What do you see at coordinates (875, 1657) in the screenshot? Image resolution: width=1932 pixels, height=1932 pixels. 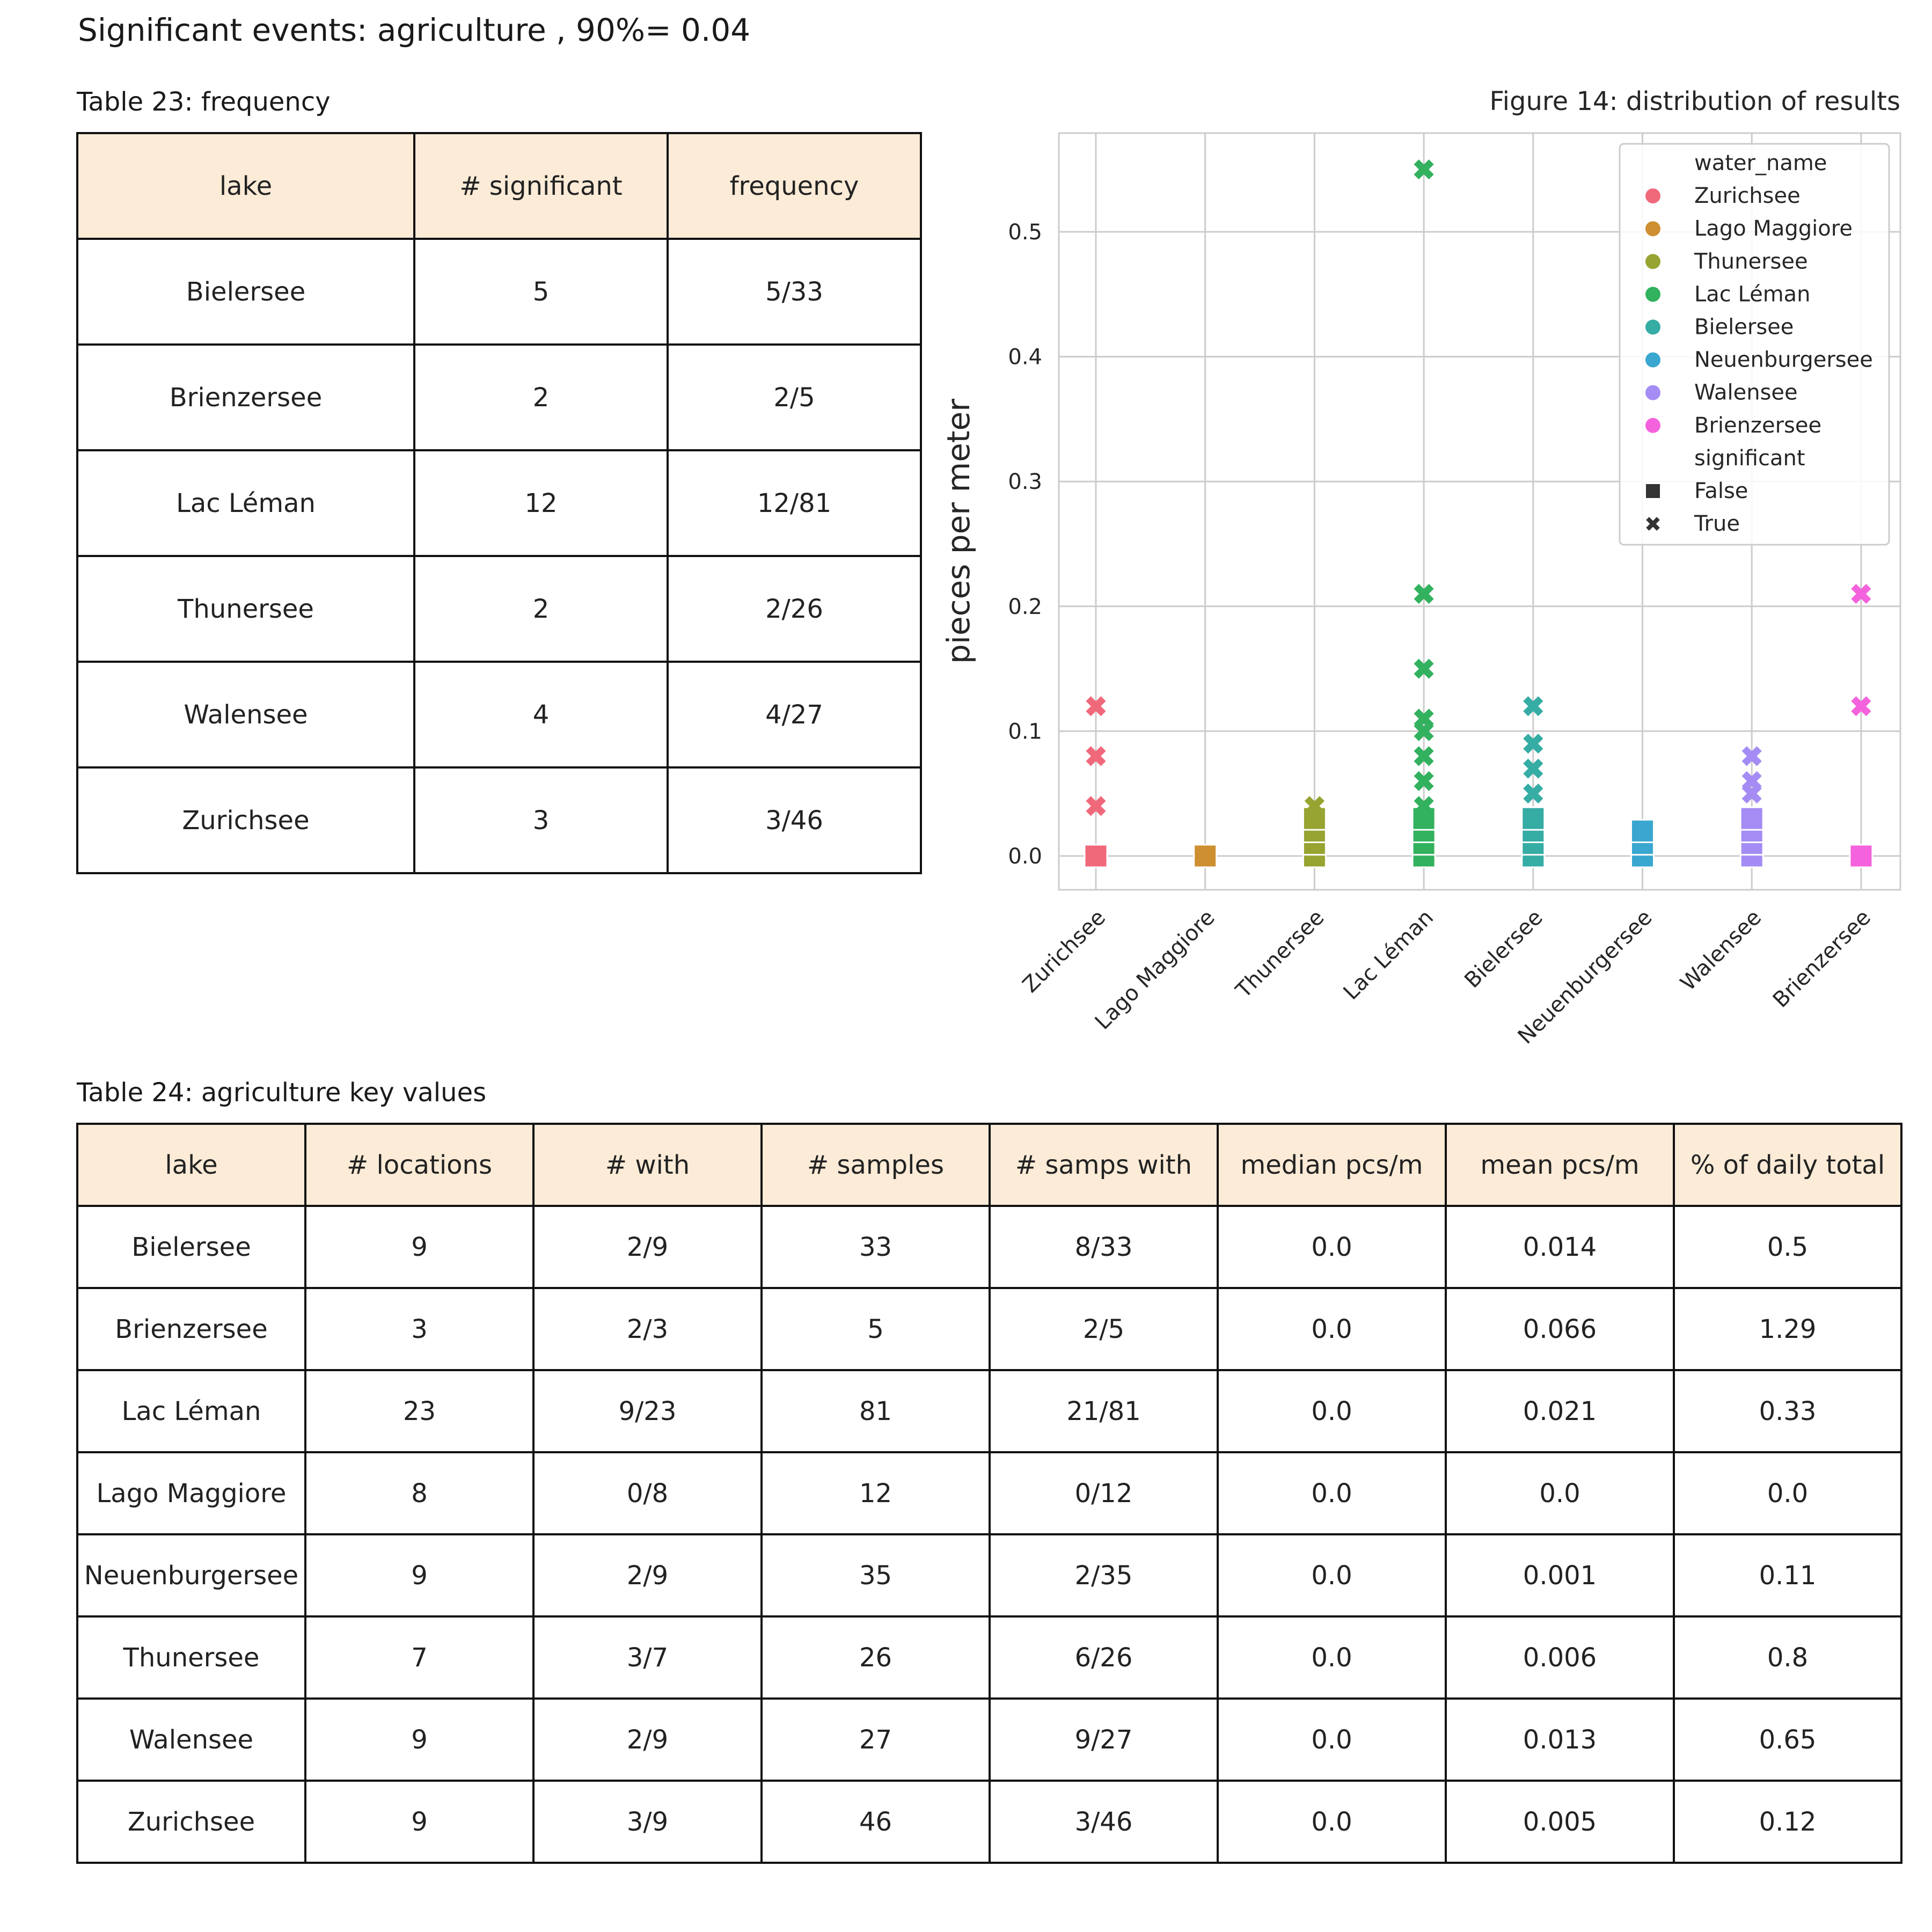 I see `table-cell: 26` at bounding box center [875, 1657].